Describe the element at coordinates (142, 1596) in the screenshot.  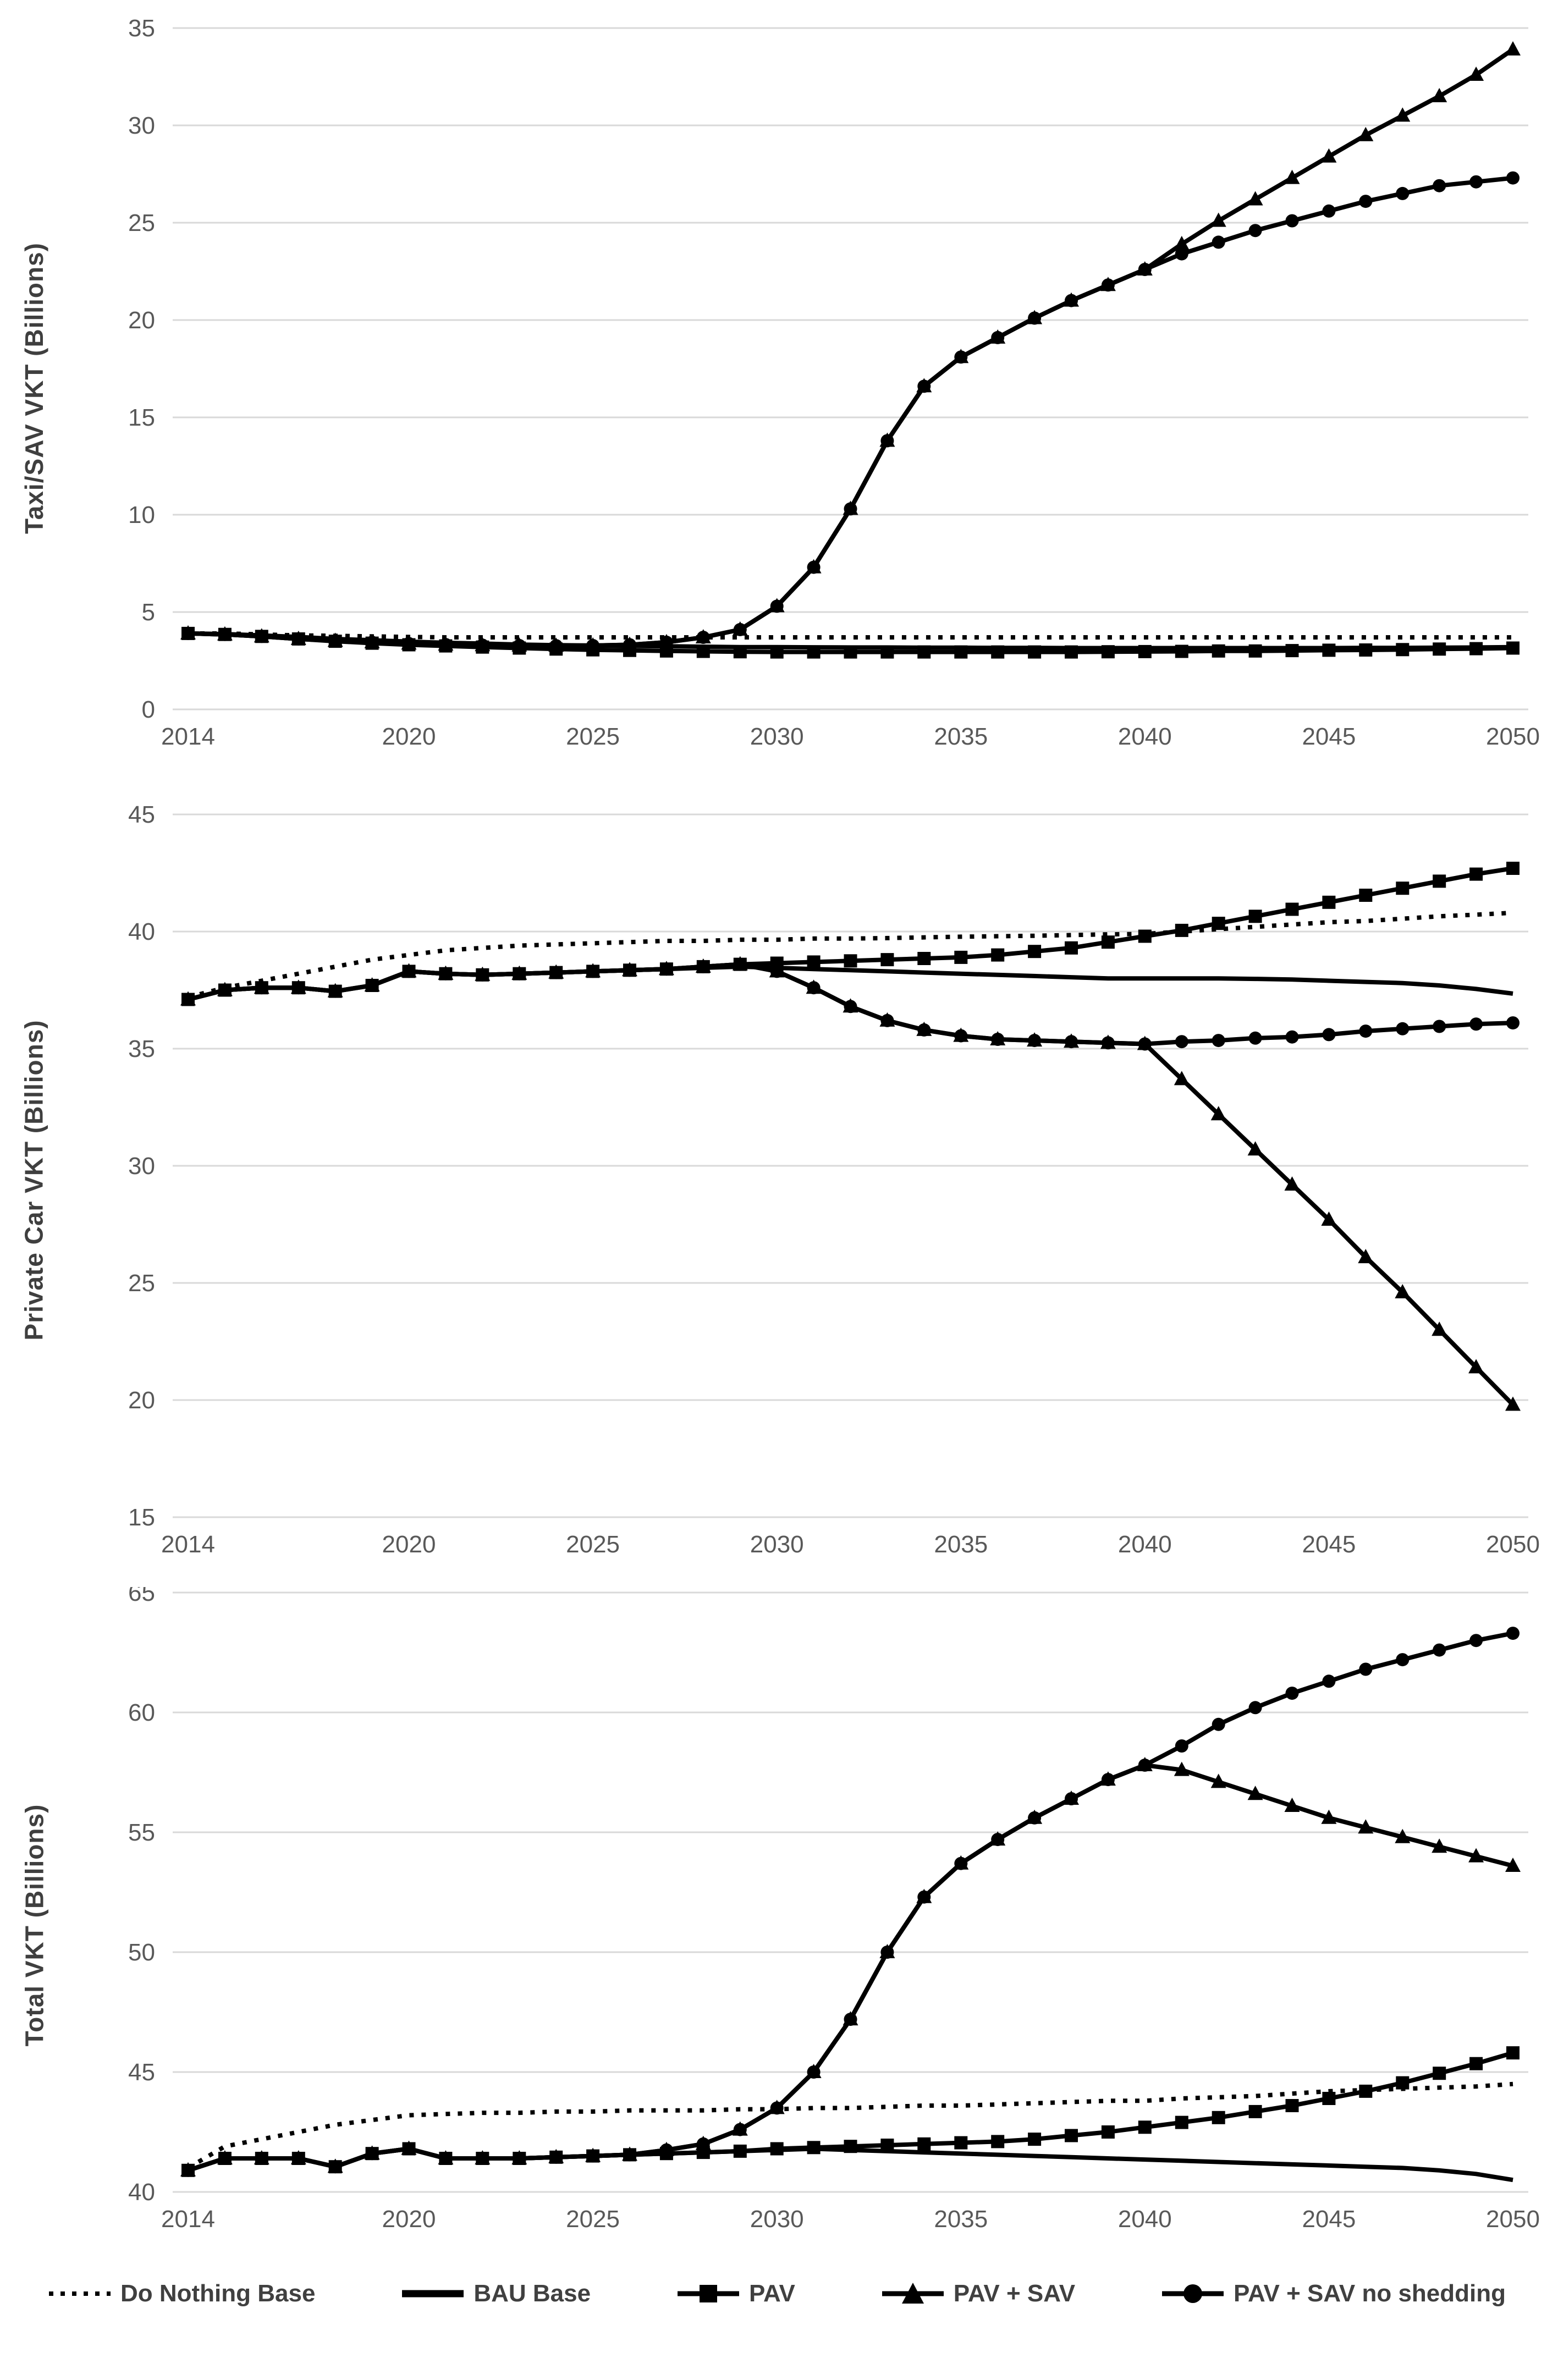
I see `y-tick-label: 65` at that location.